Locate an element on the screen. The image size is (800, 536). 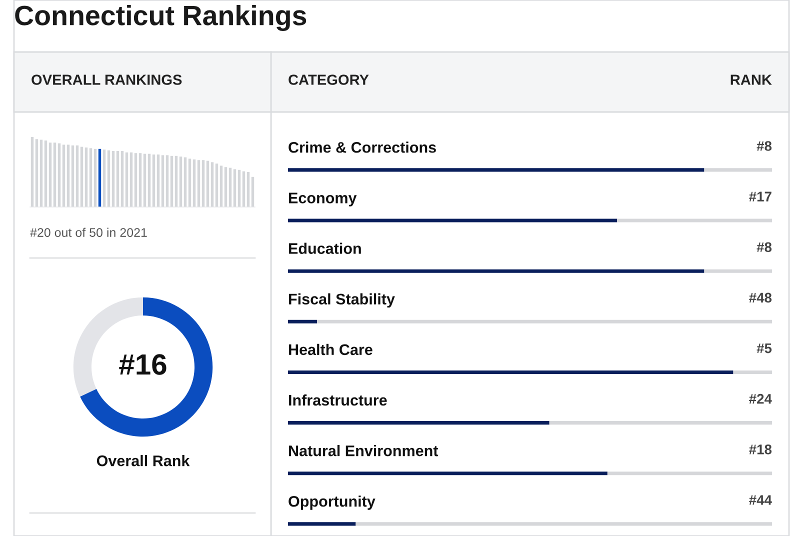
annotation: #18 is located at coordinates (760, 449).